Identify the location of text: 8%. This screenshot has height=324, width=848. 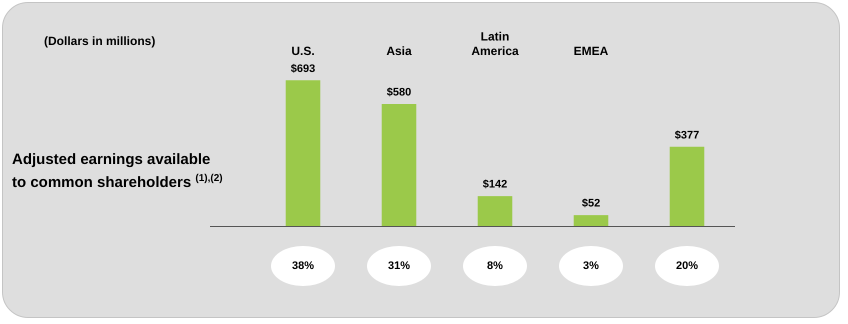
(495, 266).